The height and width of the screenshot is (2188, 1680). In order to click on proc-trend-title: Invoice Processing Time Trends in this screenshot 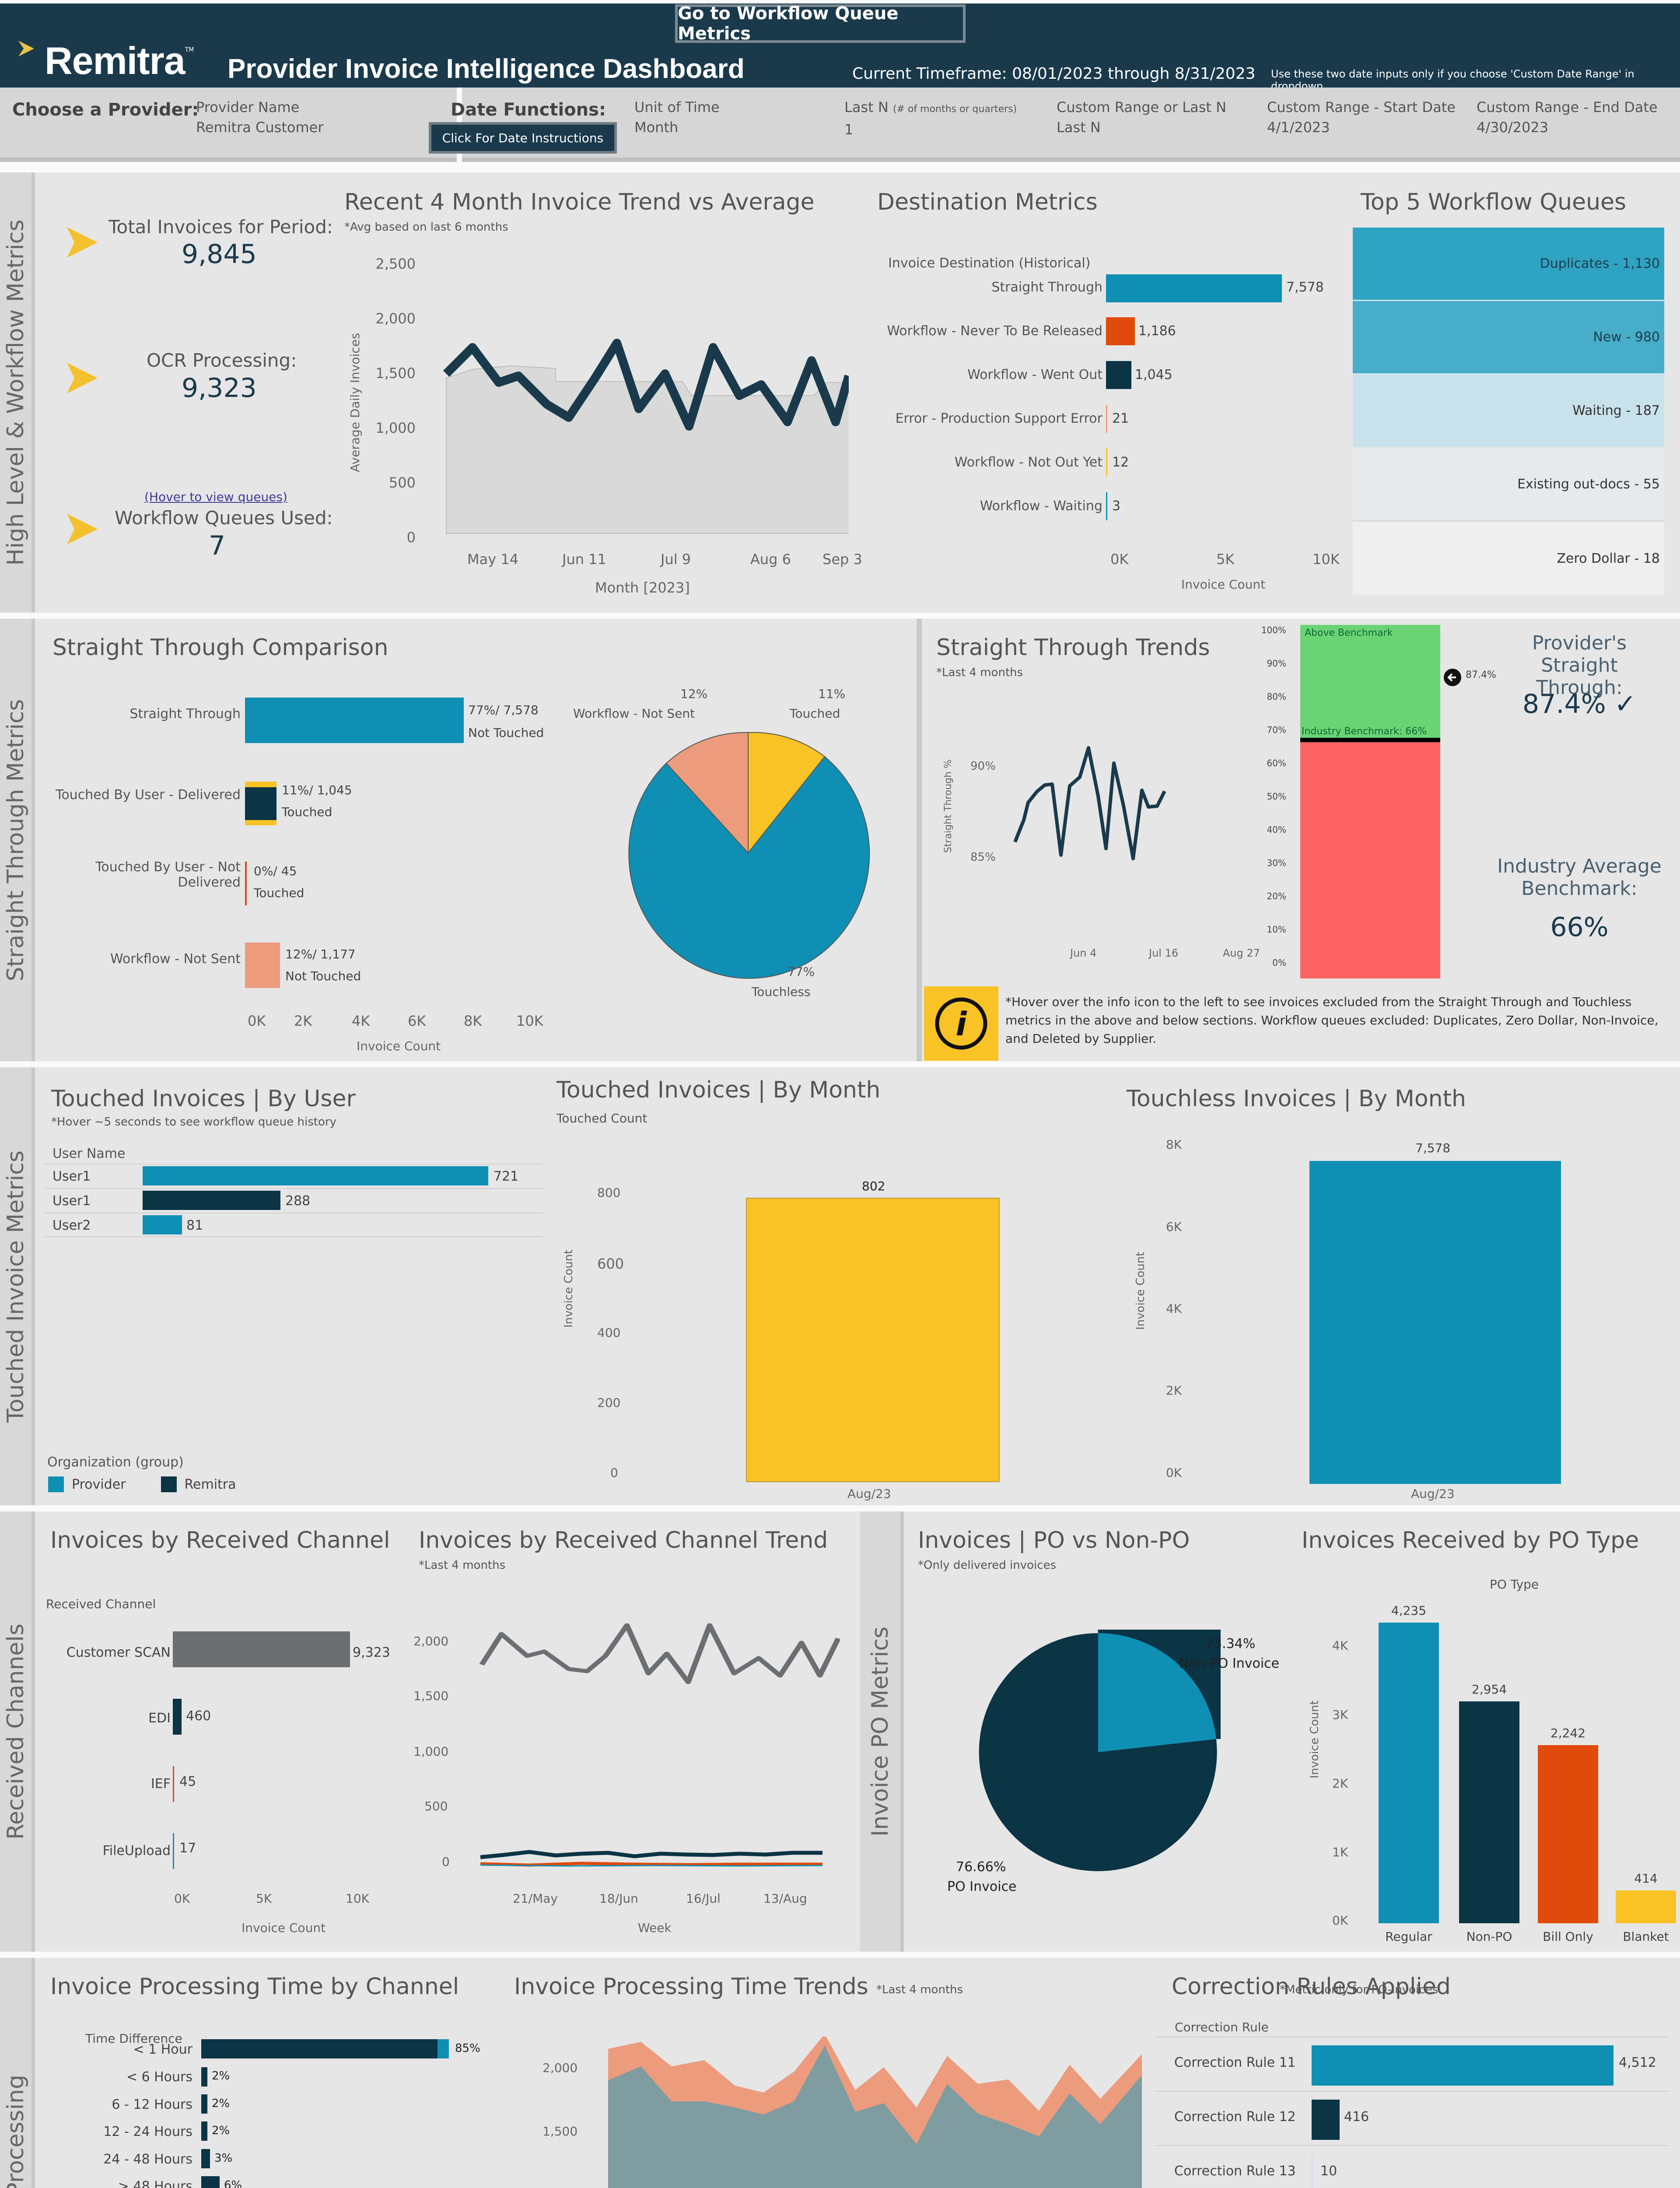, I will do `click(691, 1987)`.